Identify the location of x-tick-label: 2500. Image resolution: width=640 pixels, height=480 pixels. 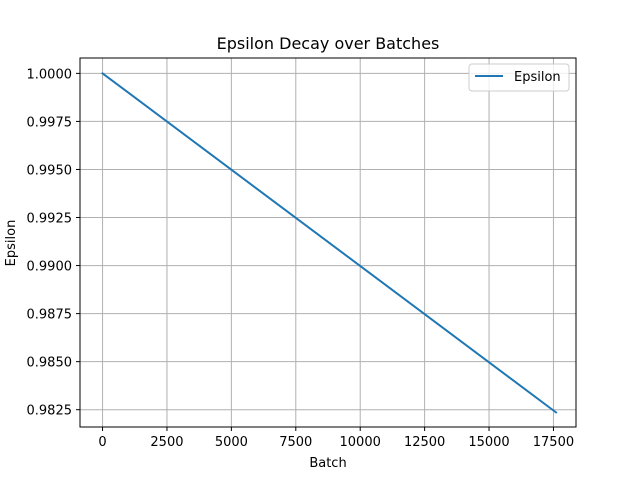
(166, 442).